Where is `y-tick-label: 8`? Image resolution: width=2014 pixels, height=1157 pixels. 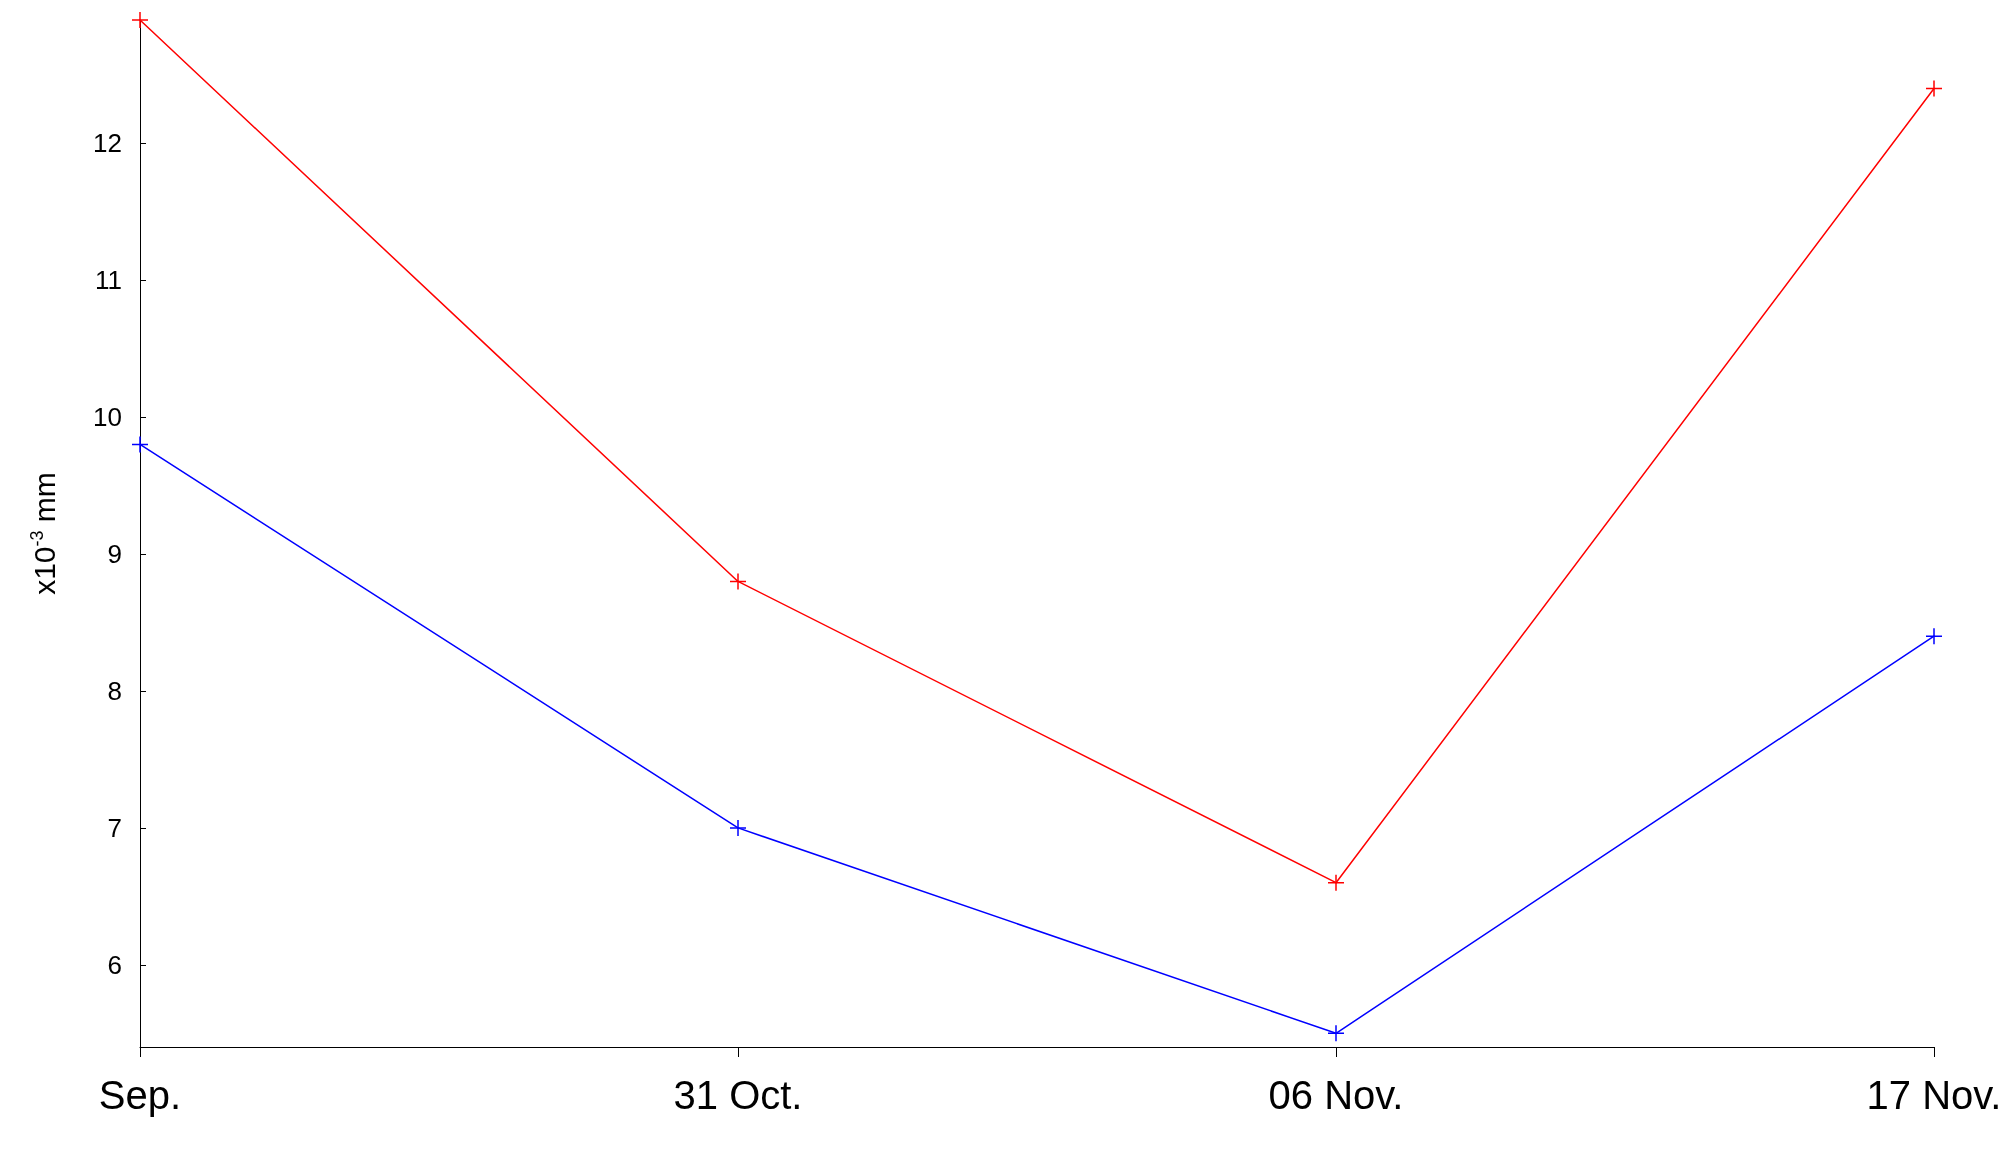
y-tick-label: 8 is located at coordinates (114, 690).